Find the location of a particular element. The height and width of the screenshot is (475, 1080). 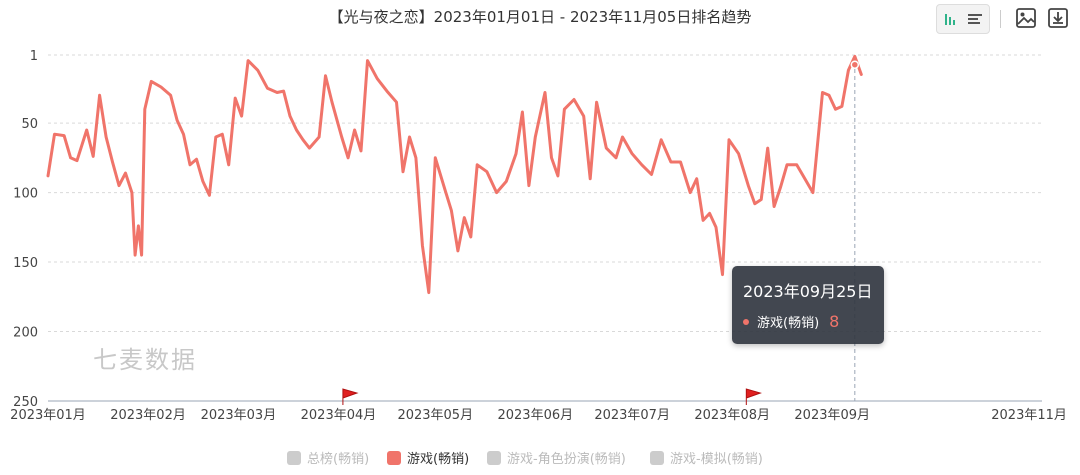

tooltip-series-dot is located at coordinates (746, 321).